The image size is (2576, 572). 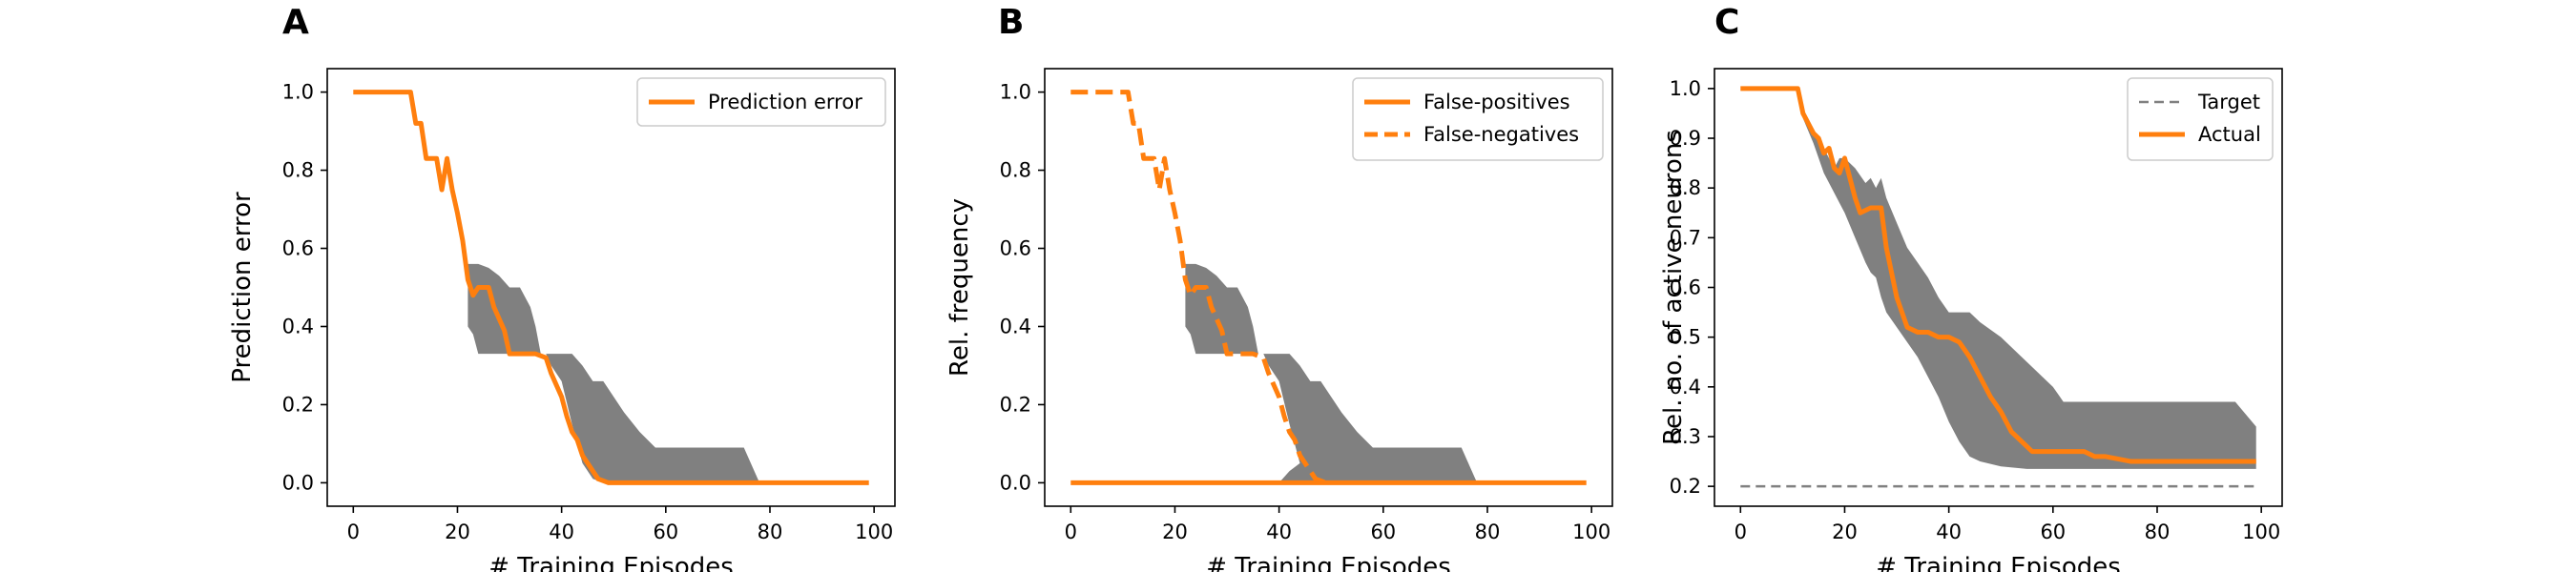 What do you see at coordinates (1726, 22) in the screenshot?
I see `panel-letter: C` at bounding box center [1726, 22].